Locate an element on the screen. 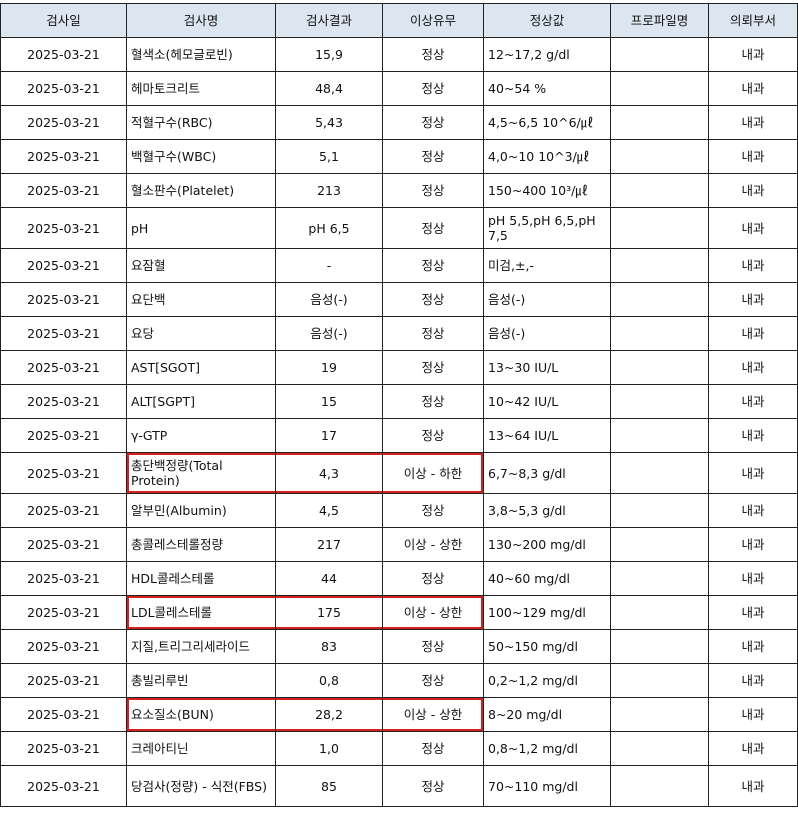 The width and height of the screenshot is (798, 813). cell-result: 15,9 is located at coordinates (329, 54).